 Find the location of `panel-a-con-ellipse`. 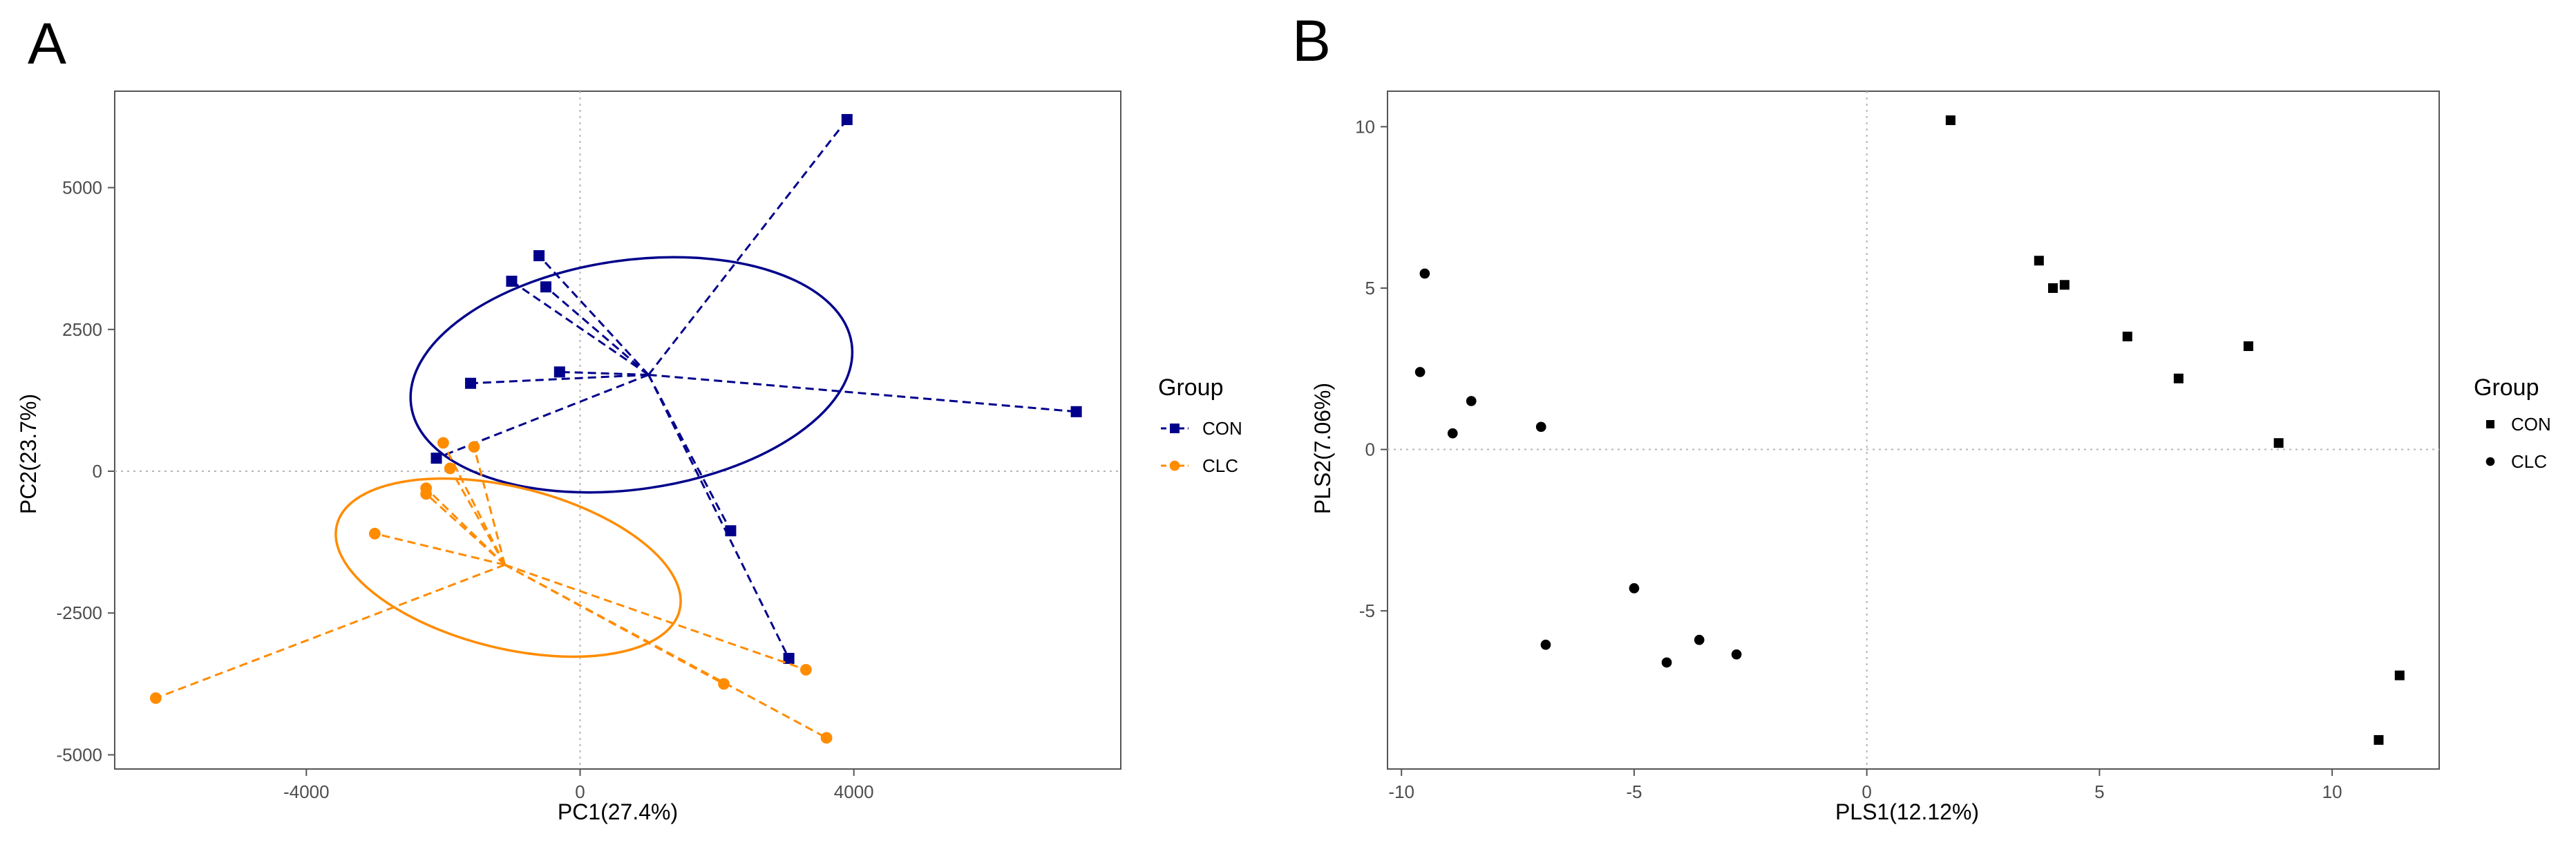

panel-a-con-ellipse is located at coordinates (631, 375).